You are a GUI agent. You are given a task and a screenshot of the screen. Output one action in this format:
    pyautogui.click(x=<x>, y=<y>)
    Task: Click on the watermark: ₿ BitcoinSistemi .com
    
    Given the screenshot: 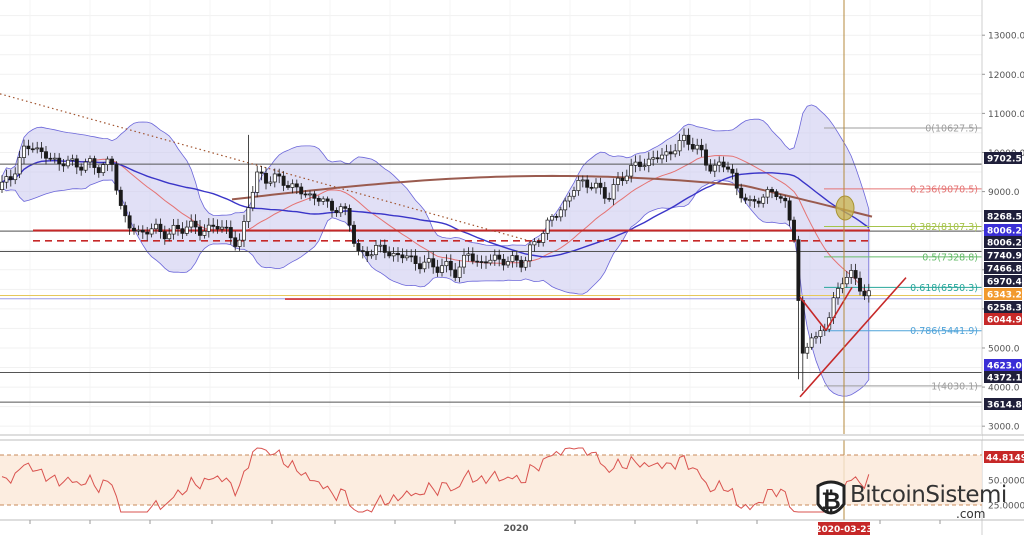 What is the action you would take?
    pyautogui.click(x=913, y=503)
    